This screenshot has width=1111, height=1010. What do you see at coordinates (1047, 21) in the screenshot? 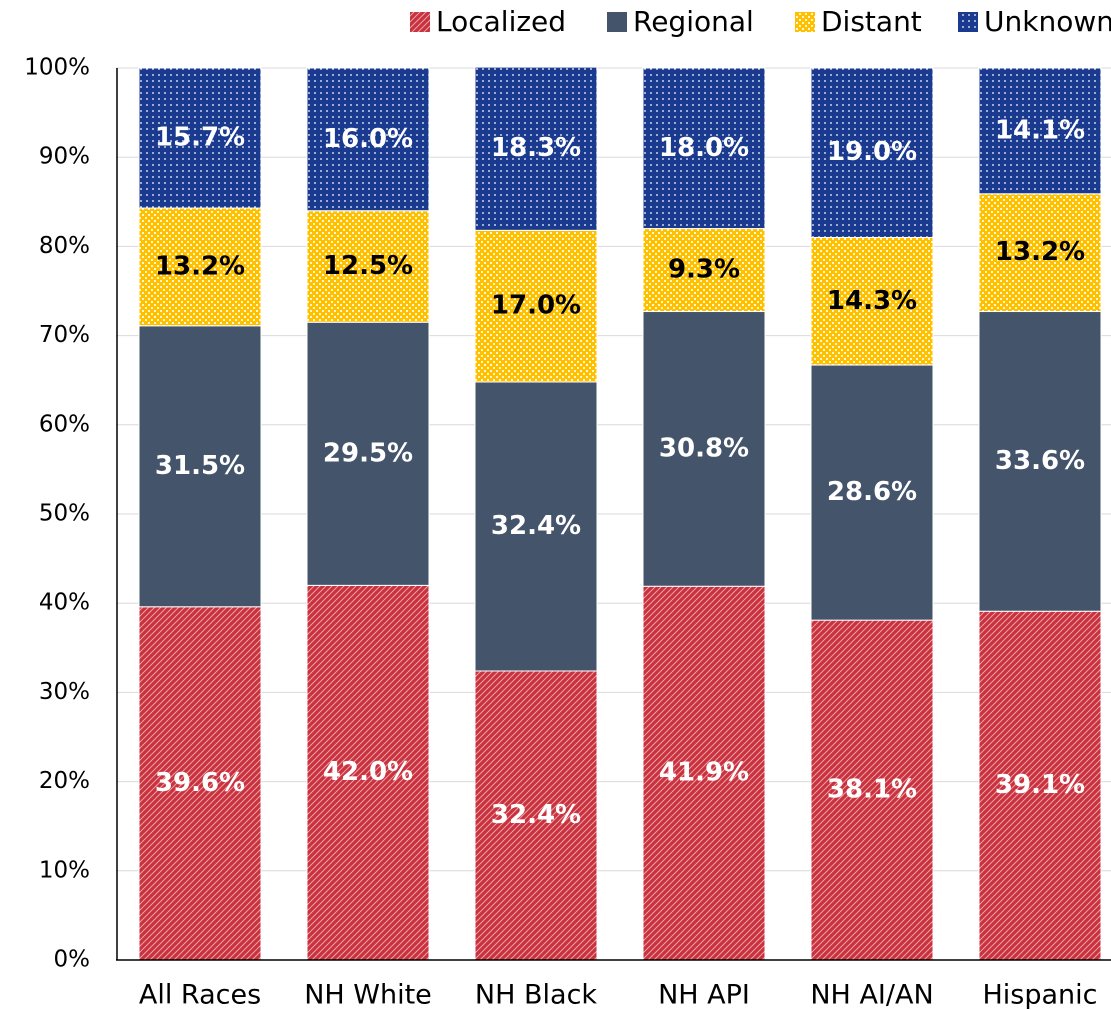
I see `legend-label: Unknown` at bounding box center [1047, 21].